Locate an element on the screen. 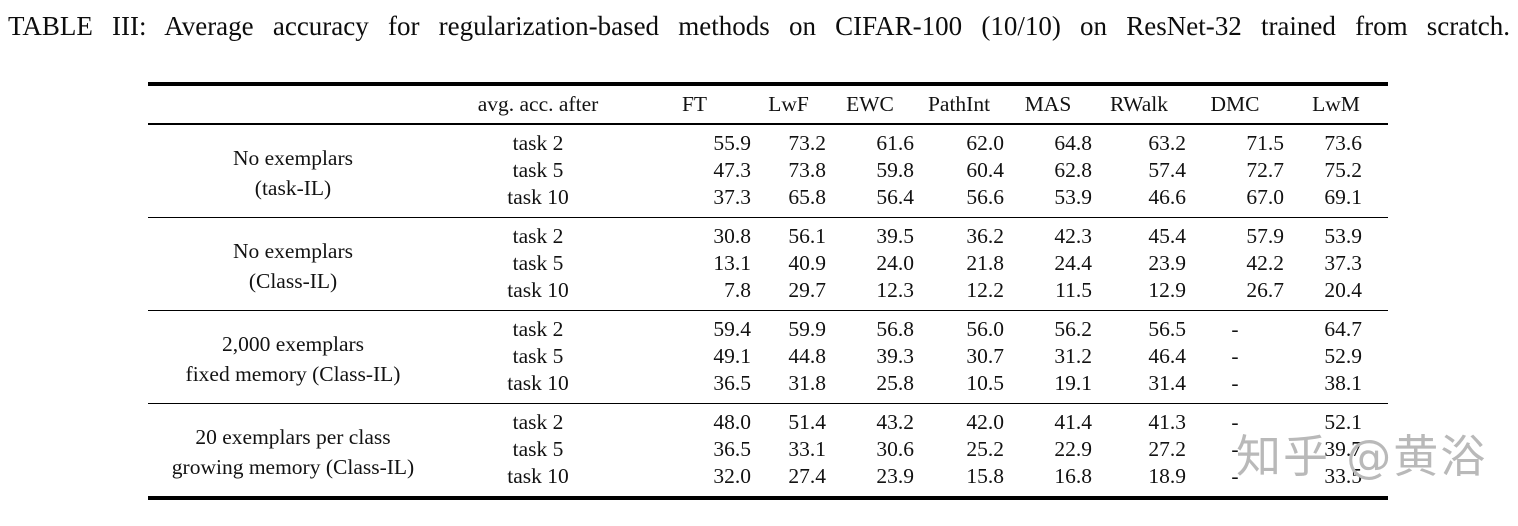  value-cell: 25.8 is located at coordinates (895, 383).